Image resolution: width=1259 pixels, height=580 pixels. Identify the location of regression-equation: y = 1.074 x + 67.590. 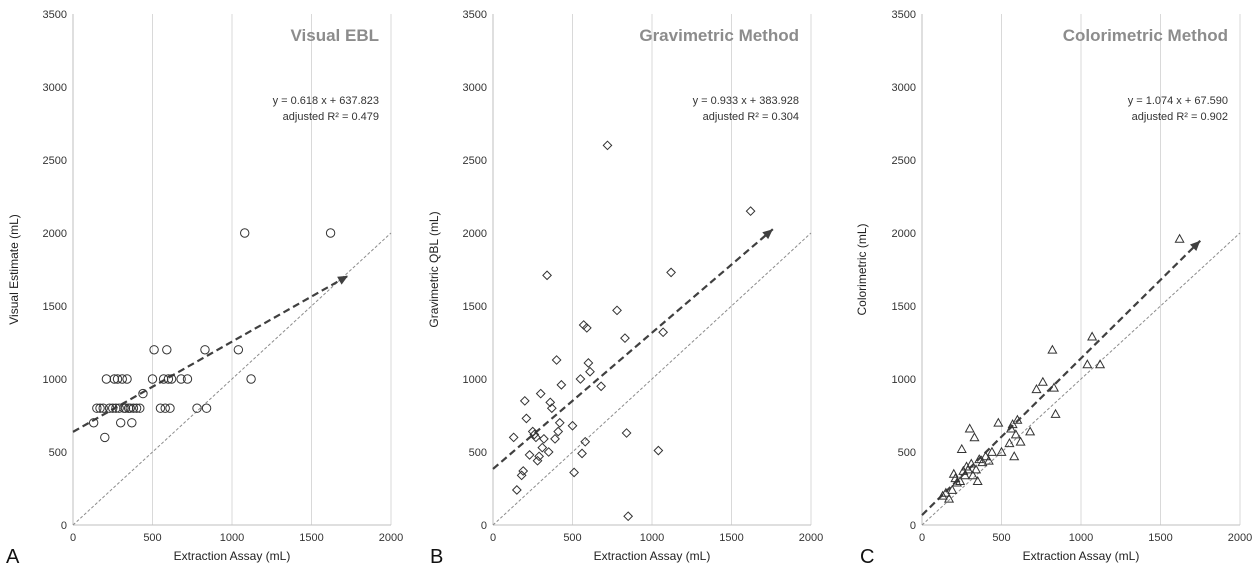
(1178, 101).